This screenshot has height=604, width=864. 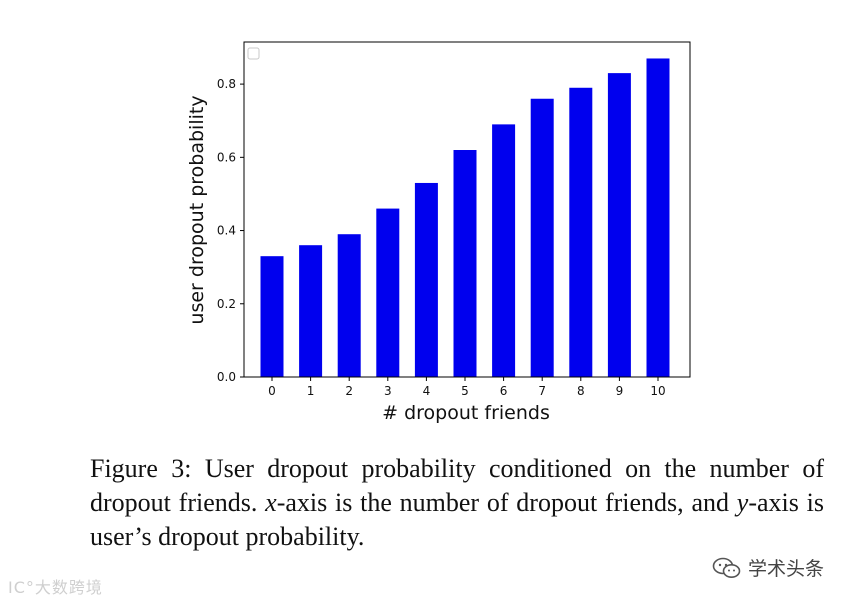 What do you see at coordinates (786, 569) in the screenshot?
I see `watermark-right-text: 学术头条` at bounding box center [786, 569].